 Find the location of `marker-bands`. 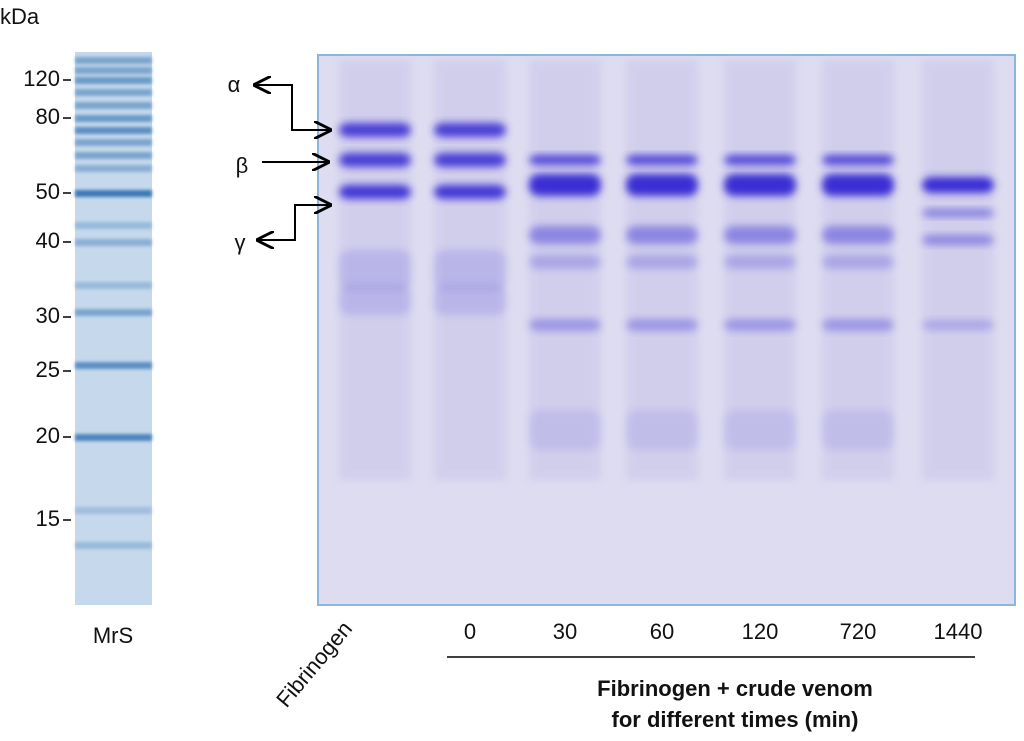

marker-bands is located at coordinates (113, 303).